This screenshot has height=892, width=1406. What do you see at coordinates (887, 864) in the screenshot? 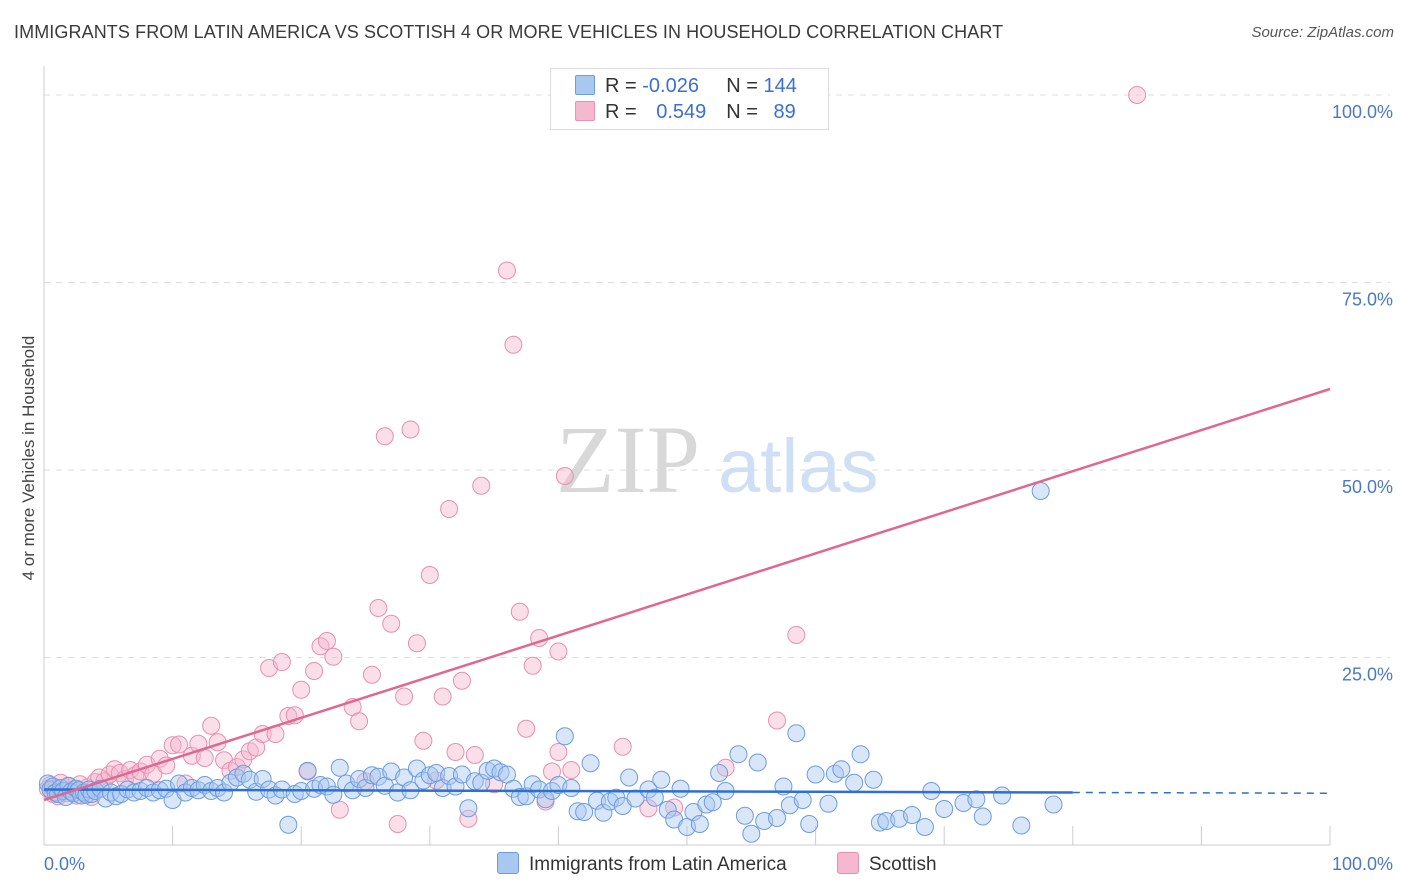
I see `bottom-legend-scottish: Scottish` at bounding box center [887, 864].